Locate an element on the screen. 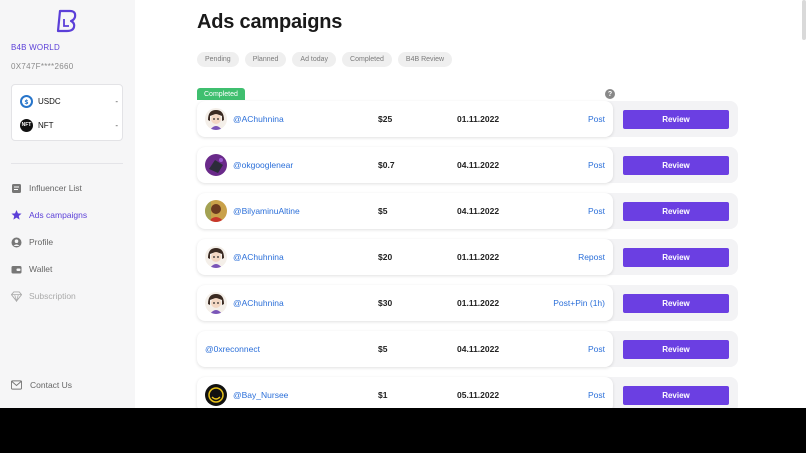 The width and height of the screenshot is (806, 453). campaign-row: @AChuhnina $20 01.11.2022 Repost Review is located at coordinates (467, 257).